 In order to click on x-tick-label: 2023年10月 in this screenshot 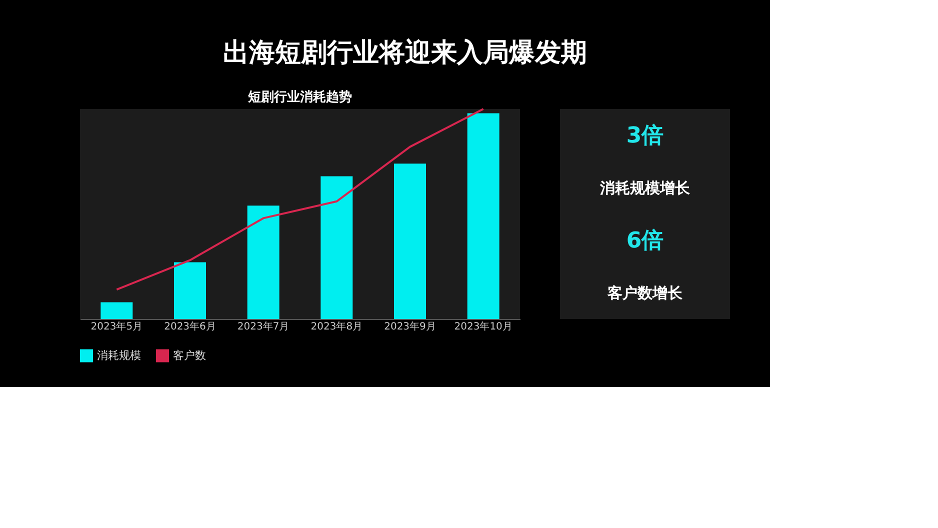, I will do `click(483, 326)`.